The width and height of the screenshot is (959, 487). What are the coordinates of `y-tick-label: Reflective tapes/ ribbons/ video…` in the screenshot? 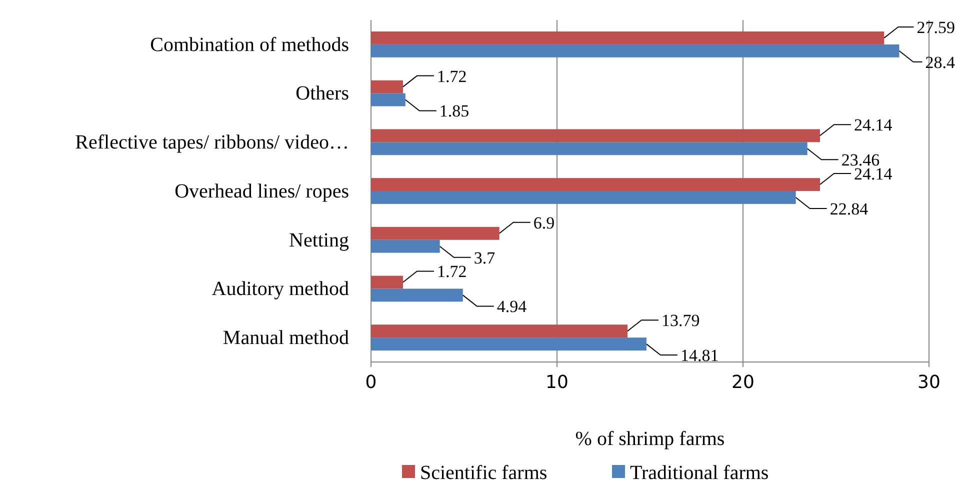 It's located at (212, 143).